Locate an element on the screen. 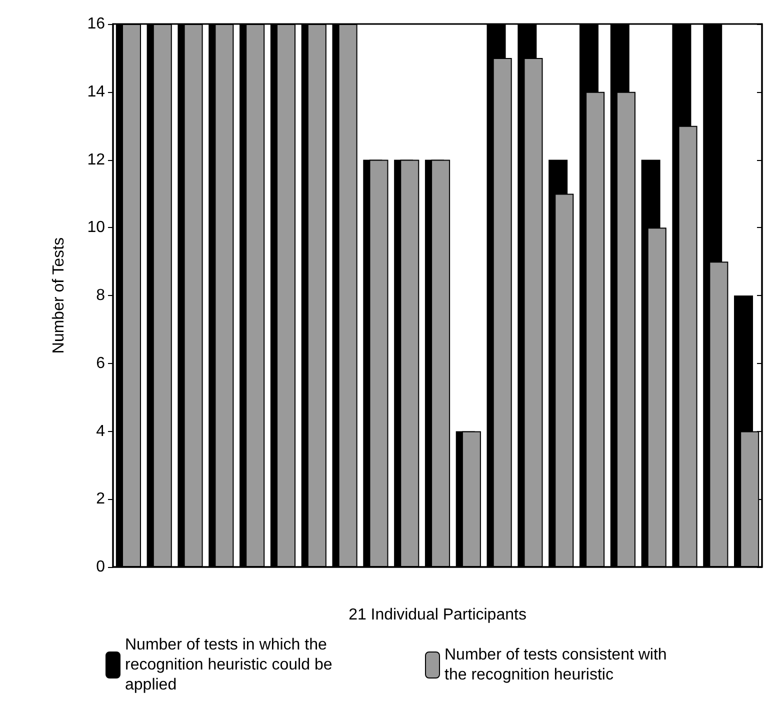 Image resolution: width=780 pixels, height=712 pixels. legend-label: Number of tests consistent with the recognition heuristic is located at coordinates (558, 665).